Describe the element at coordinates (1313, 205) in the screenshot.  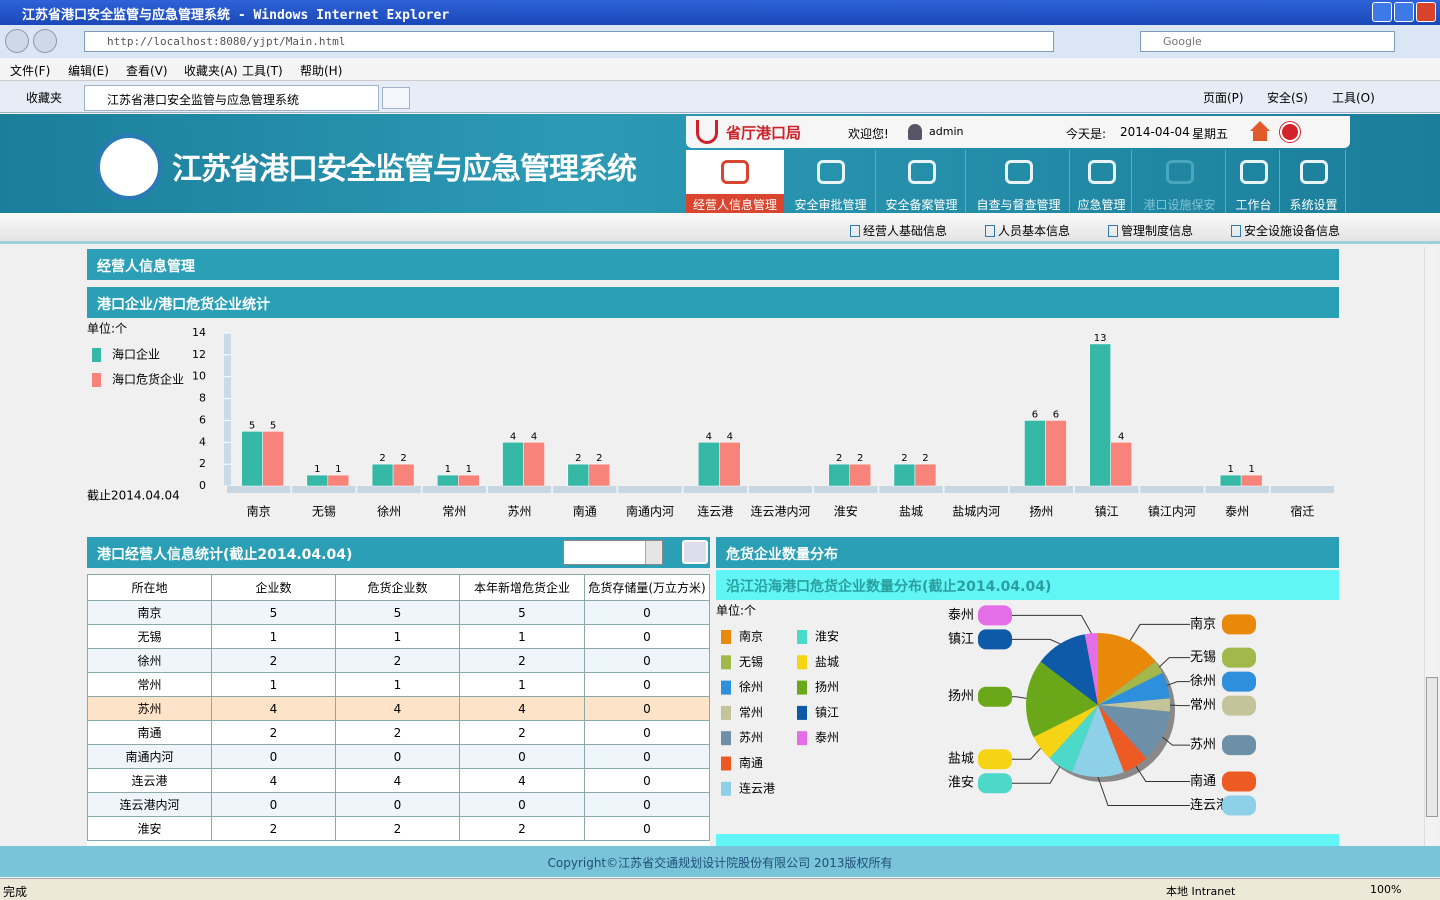
I see `nav-label: 系统设置` at that location.